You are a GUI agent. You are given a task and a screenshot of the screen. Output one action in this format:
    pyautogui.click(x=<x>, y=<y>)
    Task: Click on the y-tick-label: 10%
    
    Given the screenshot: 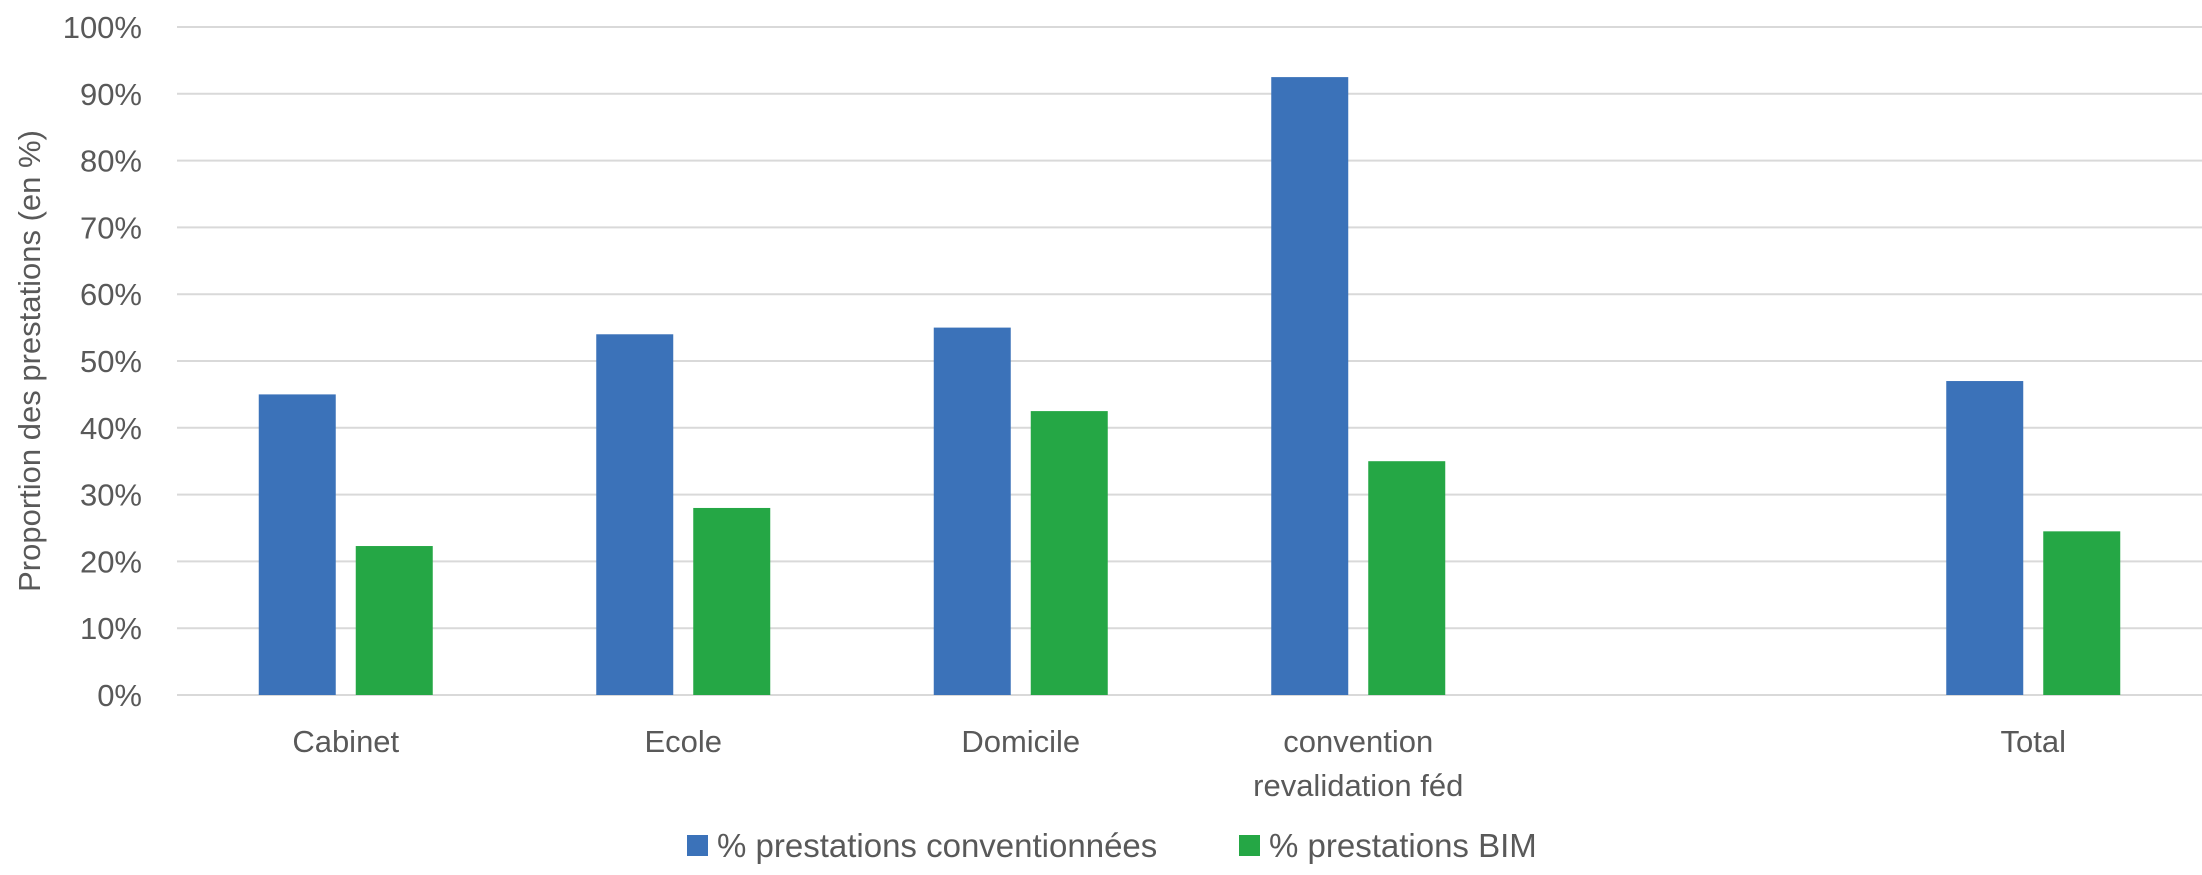 What is the action you would take?
    pyautogui.click(x=111, y=628)
    